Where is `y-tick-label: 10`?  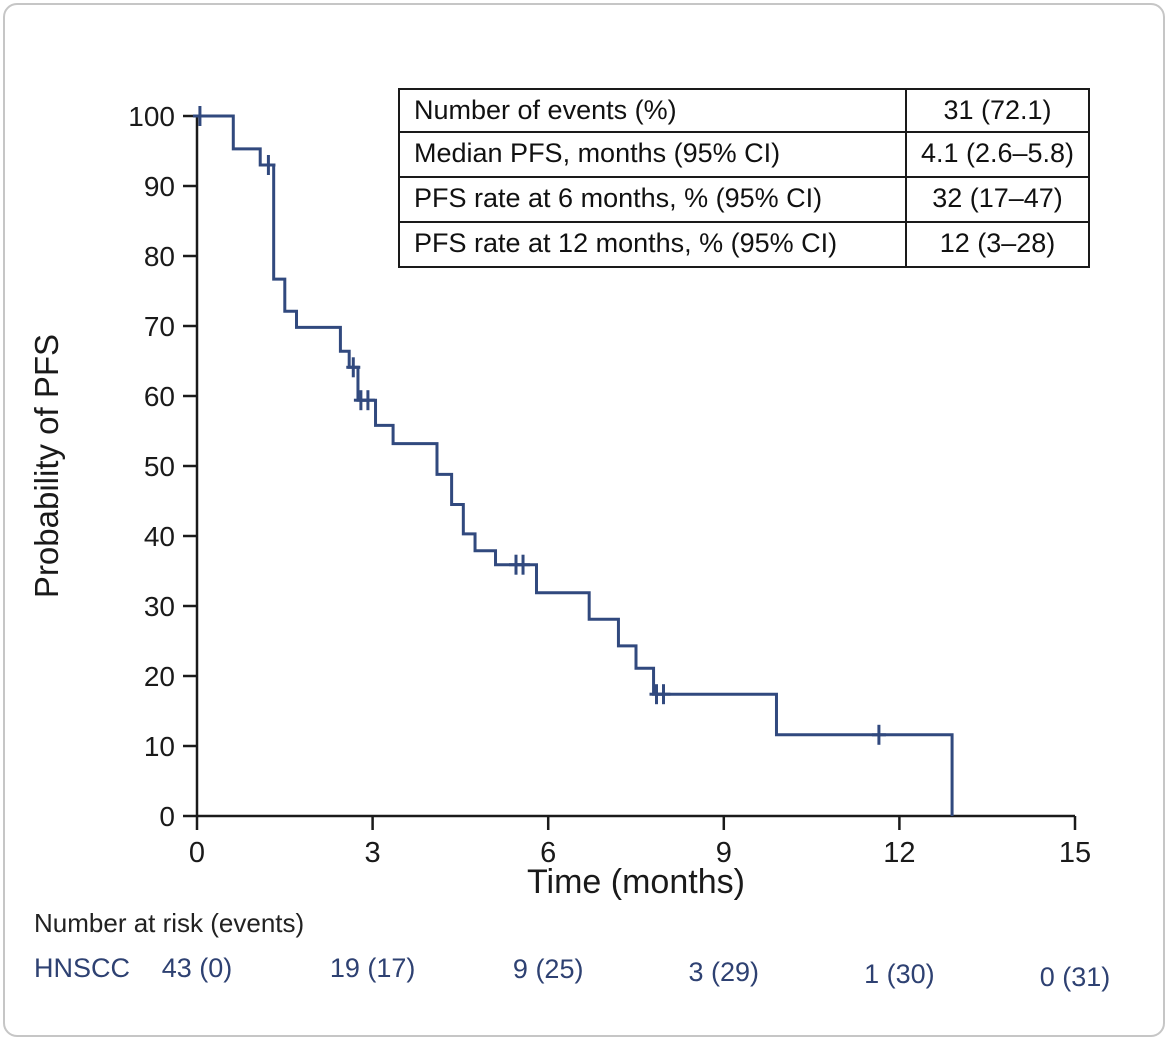
y-tick-label: 10 is located at coordinates (159, 746).